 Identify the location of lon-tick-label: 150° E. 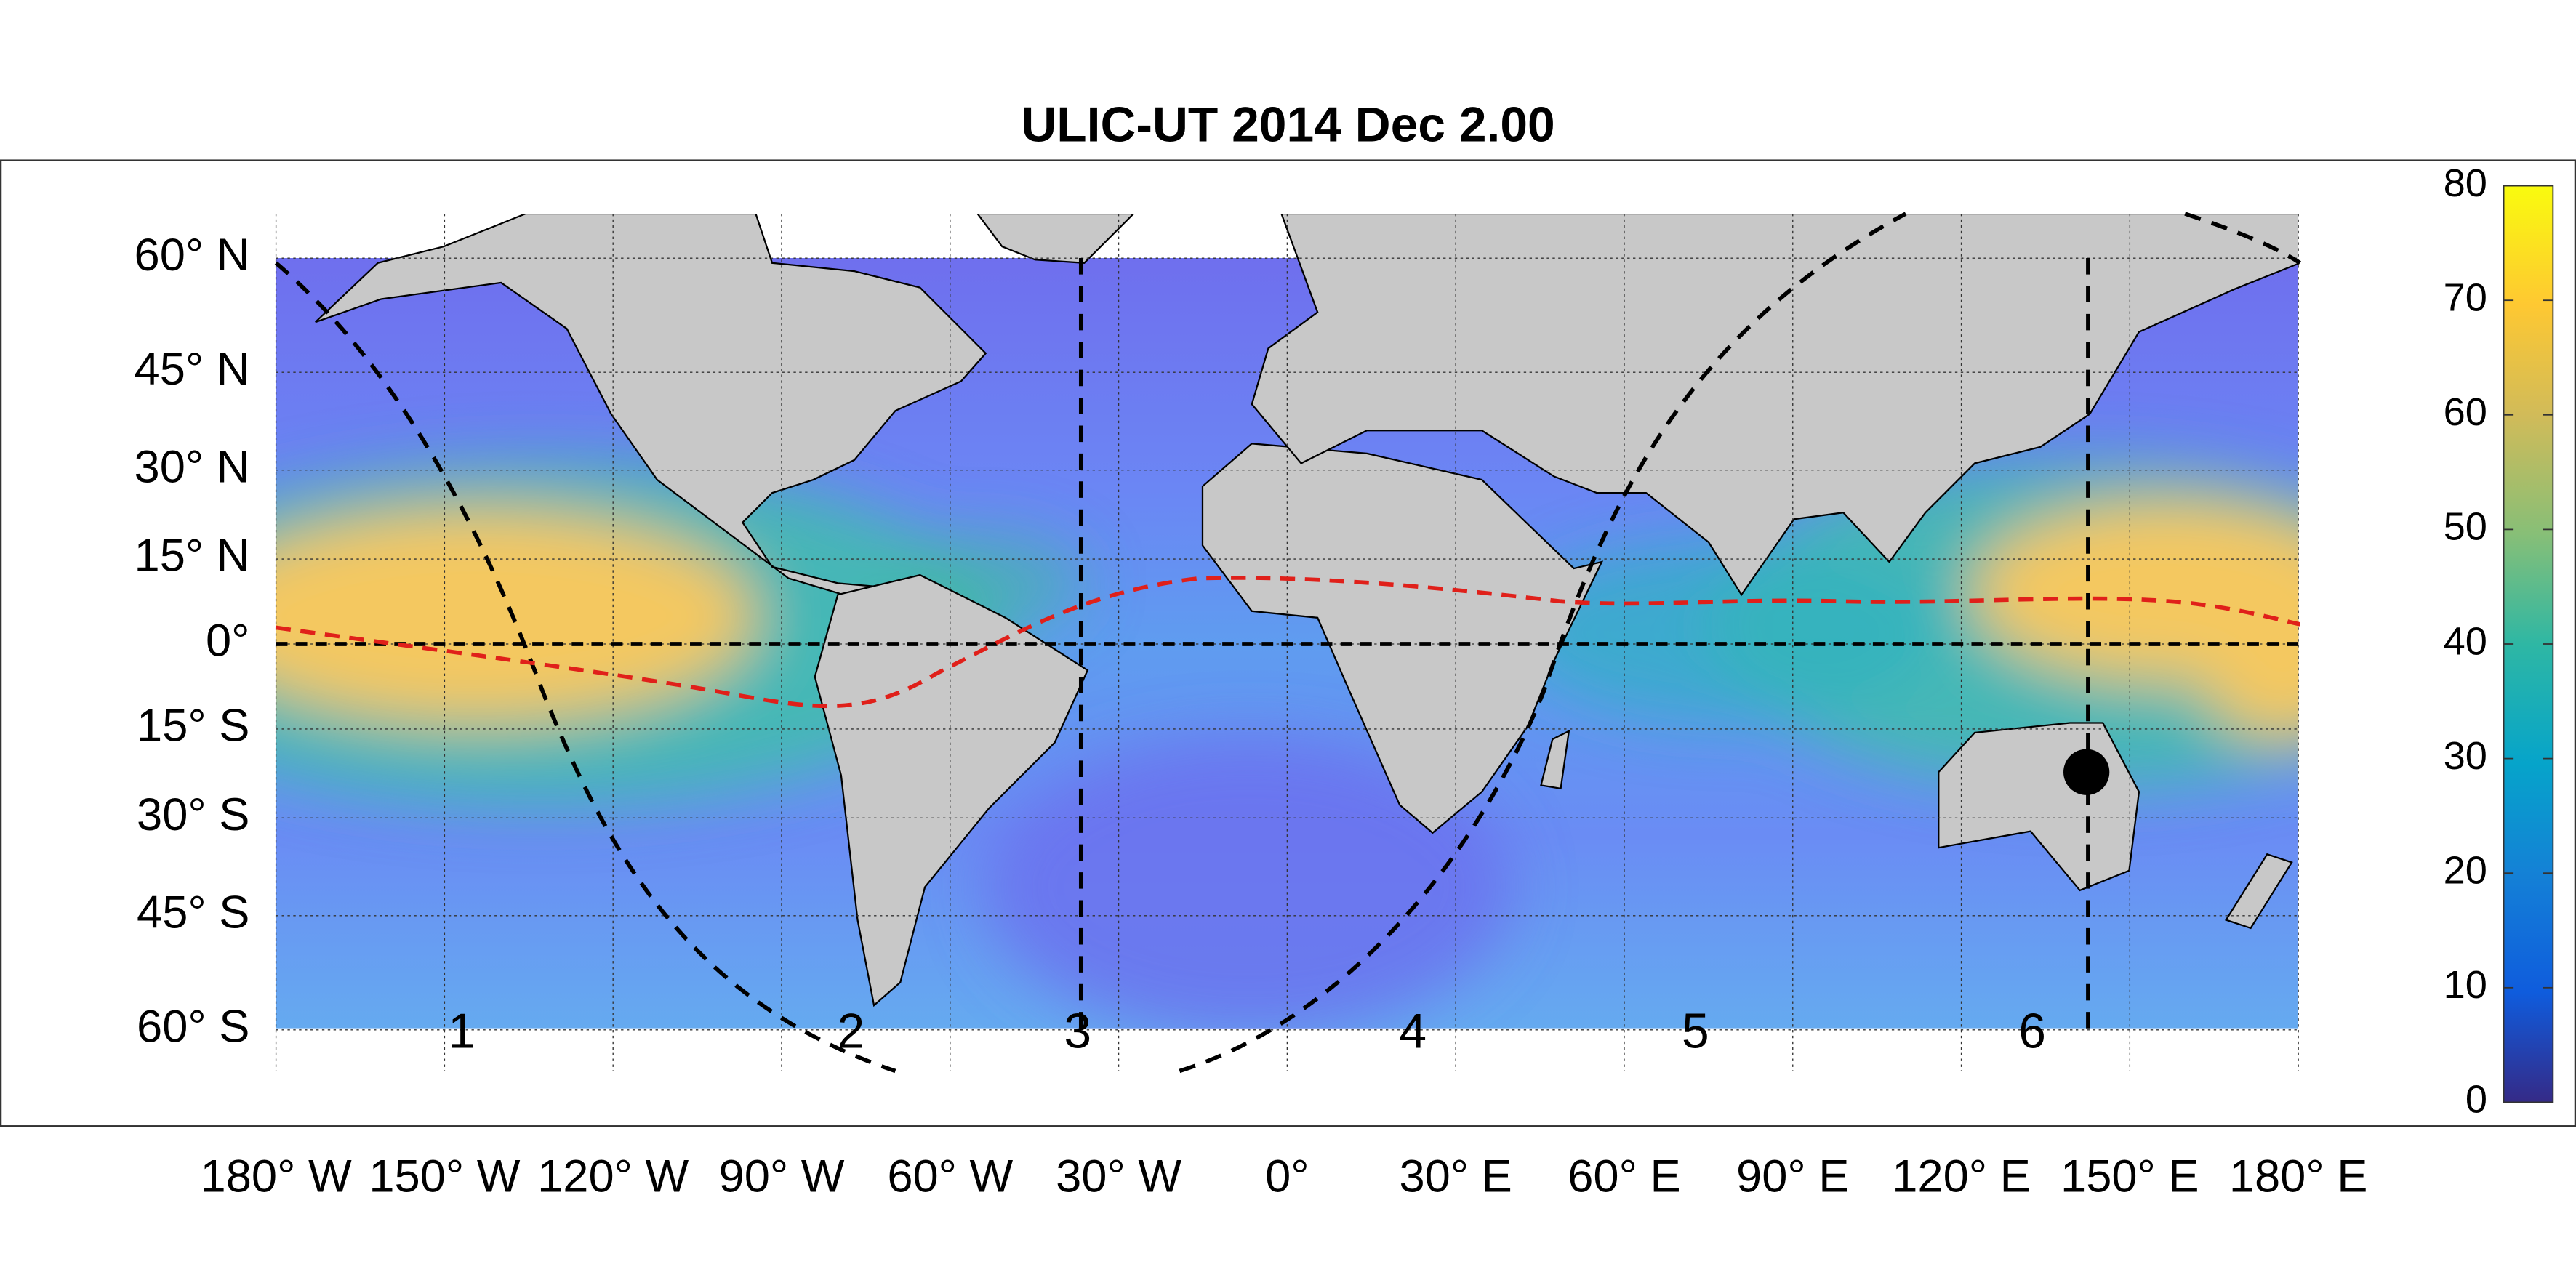
(2130, 1176).